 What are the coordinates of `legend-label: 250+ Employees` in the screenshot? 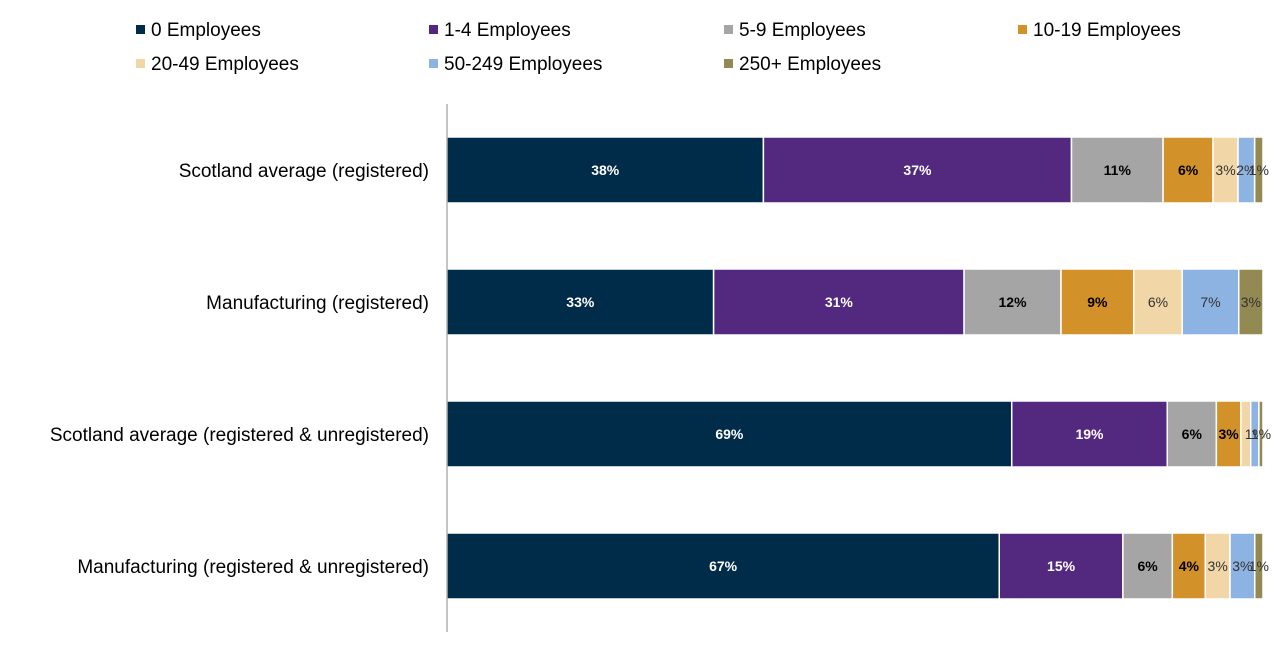 It's located at (810, 64).